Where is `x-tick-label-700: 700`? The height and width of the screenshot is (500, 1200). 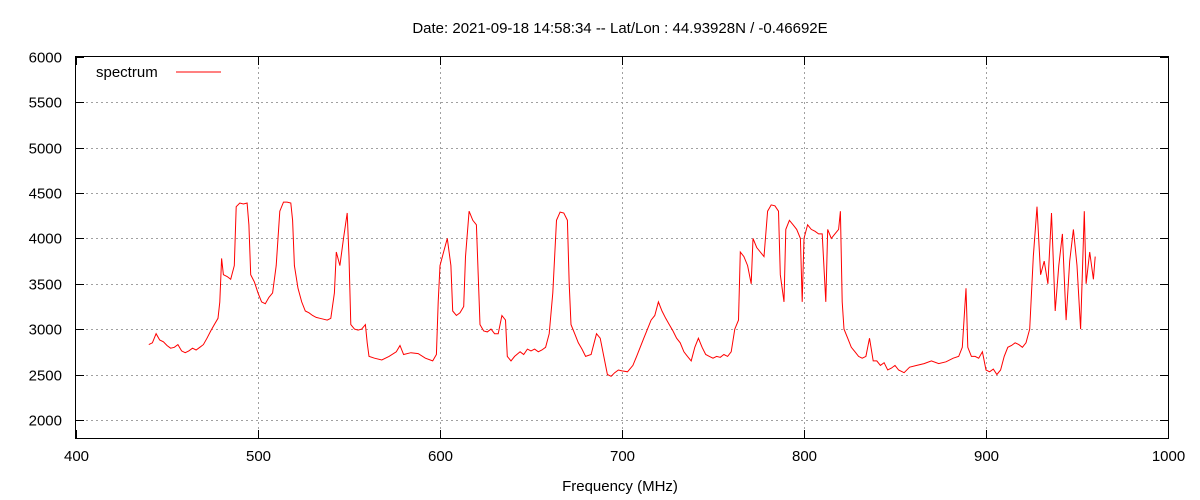 x-tick-label-700: 700 is located at coordinates (622, 456).